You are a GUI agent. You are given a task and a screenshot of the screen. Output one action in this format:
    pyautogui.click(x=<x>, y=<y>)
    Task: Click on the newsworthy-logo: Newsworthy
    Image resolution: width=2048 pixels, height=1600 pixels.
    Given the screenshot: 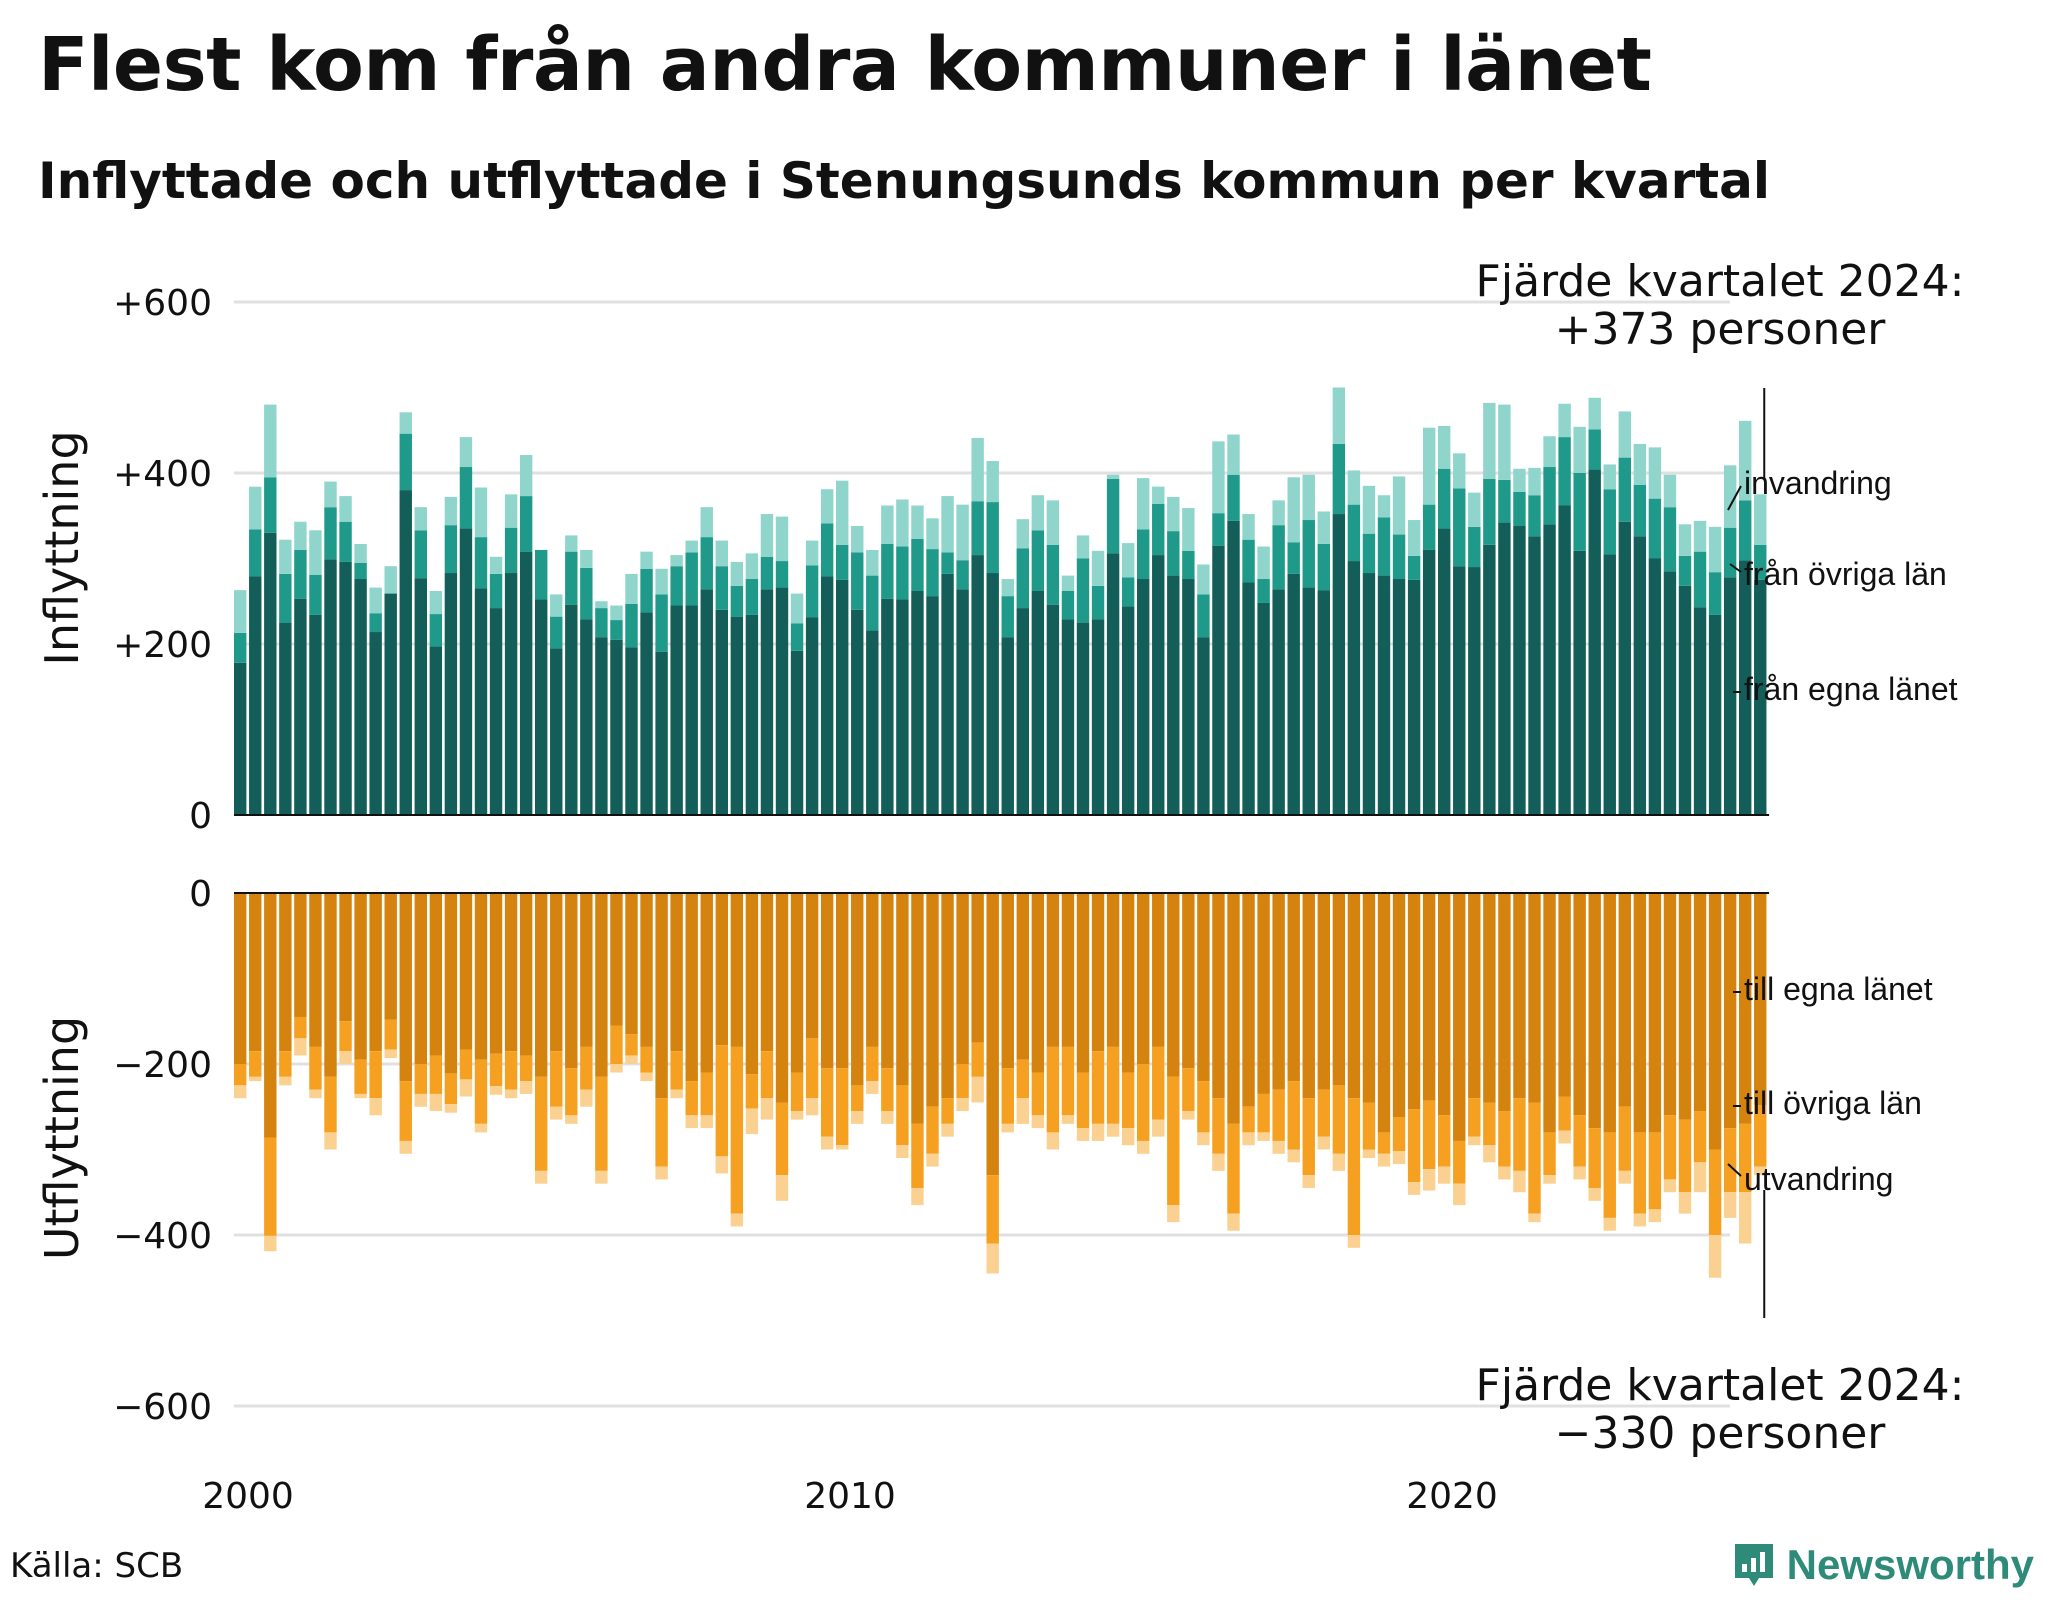 What is the action you would take?
    pyautogui.click(x=1882, y=1565)
    